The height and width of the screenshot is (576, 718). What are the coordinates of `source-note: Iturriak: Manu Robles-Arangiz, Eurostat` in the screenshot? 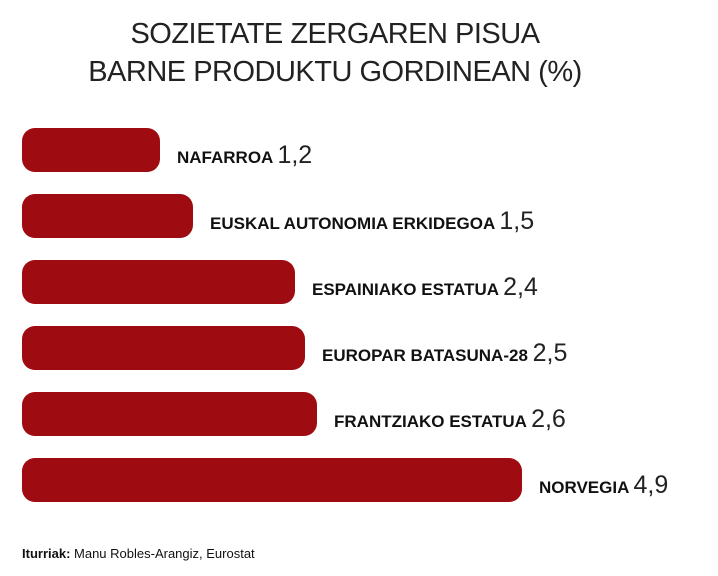 It's located at (138, 553).